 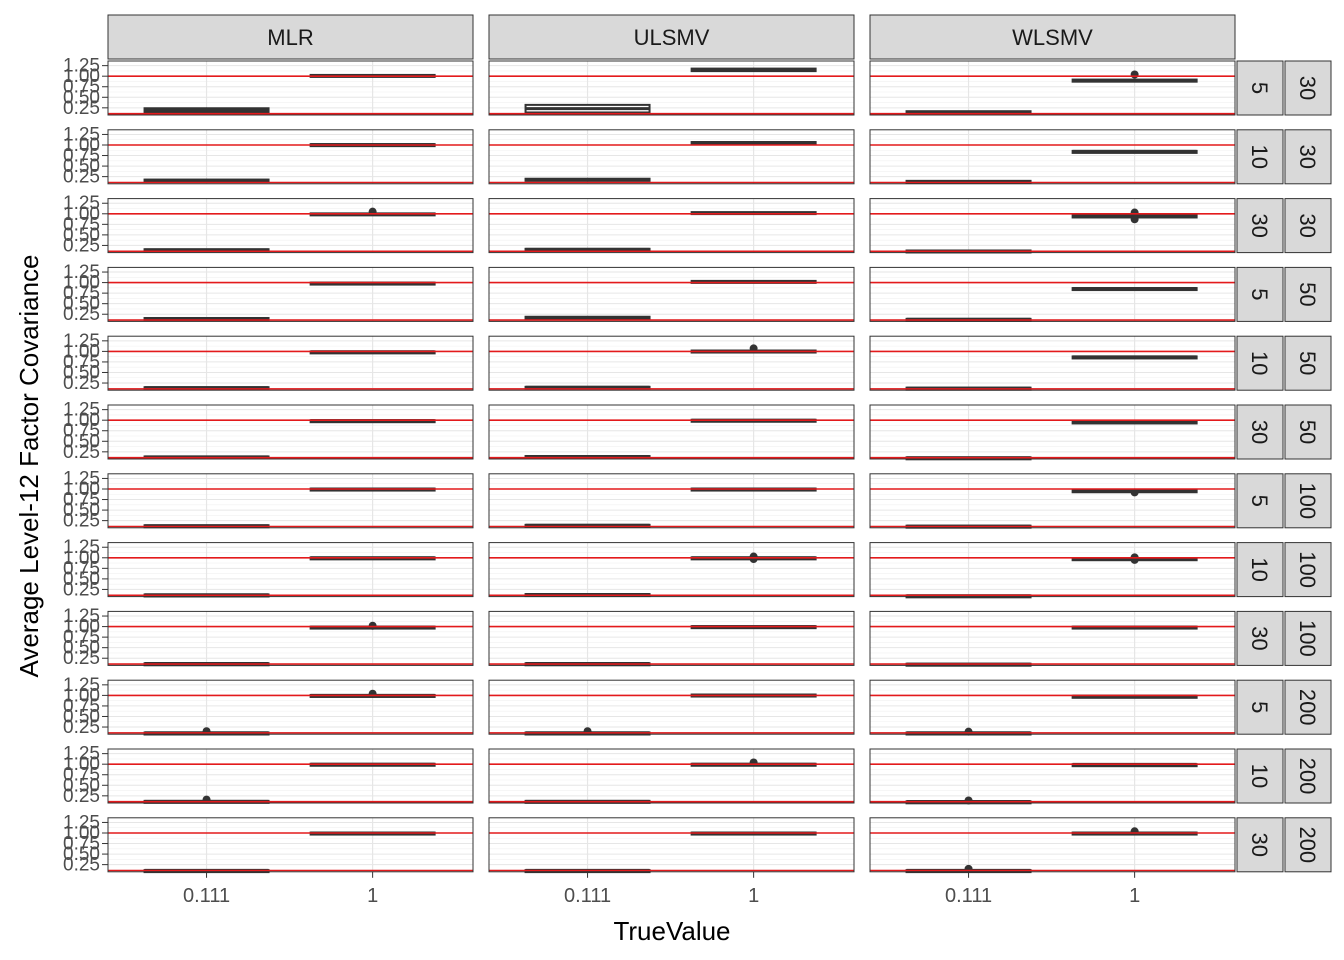 I want to click on column-strip-label: MLR, so click(x=290, y=37).